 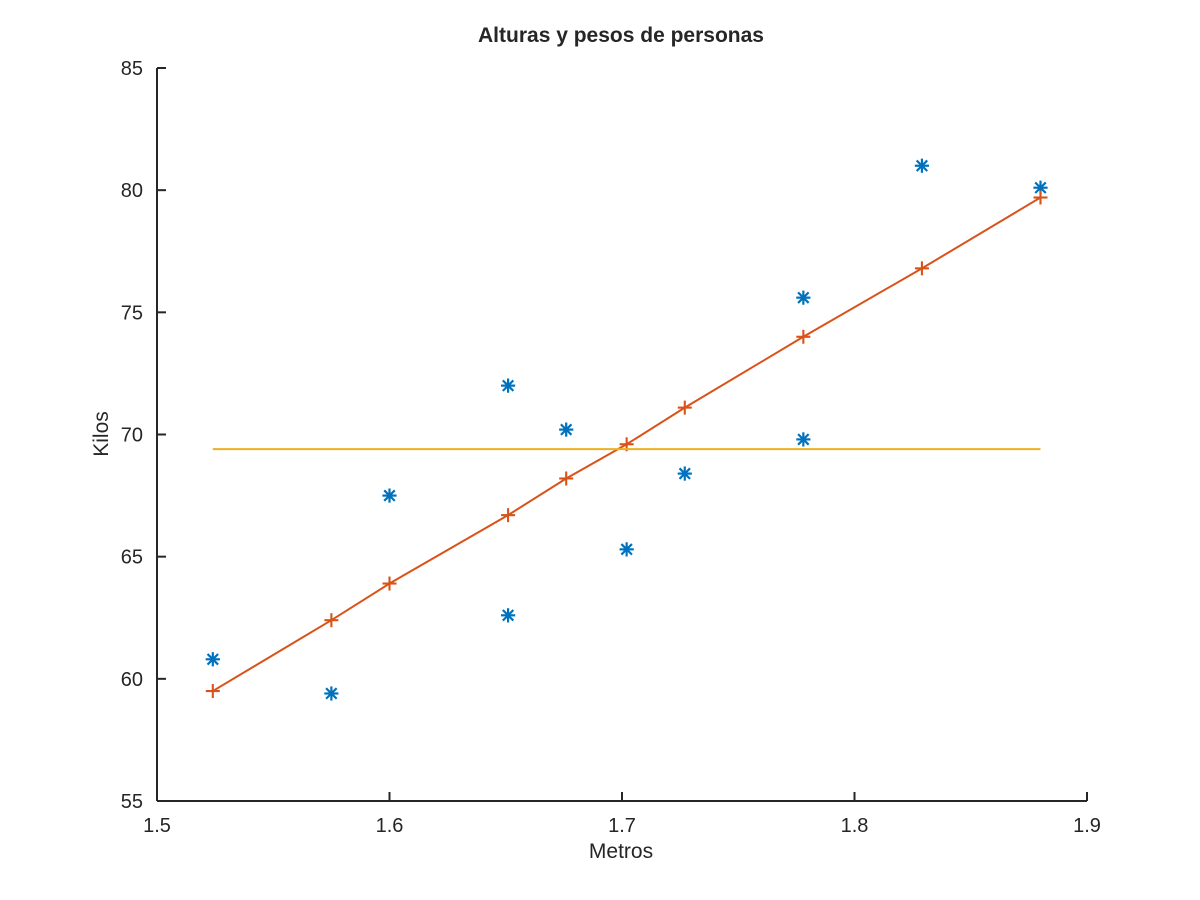 What do you see at coordinates (132, 191) in the screenshot?
I see `y-tick-label: 80` at bounding box center [132, 191].